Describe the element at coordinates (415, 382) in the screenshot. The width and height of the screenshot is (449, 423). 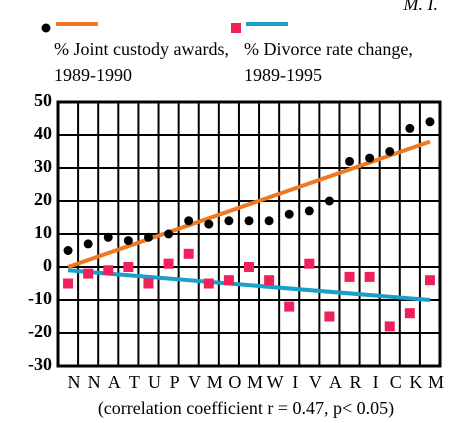
I see `x-tick-label: K` at that location.